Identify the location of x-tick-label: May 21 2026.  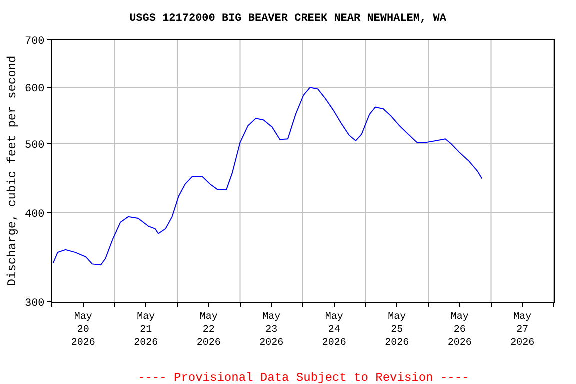
(146, 330).